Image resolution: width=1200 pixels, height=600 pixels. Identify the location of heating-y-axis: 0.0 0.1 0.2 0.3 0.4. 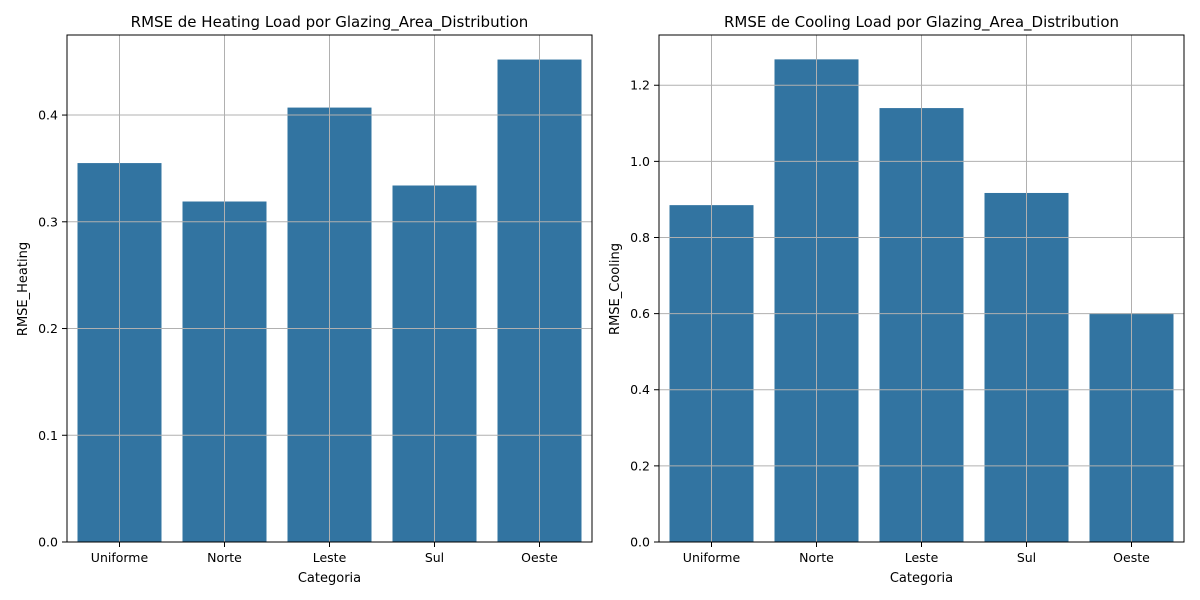
(52, 329).